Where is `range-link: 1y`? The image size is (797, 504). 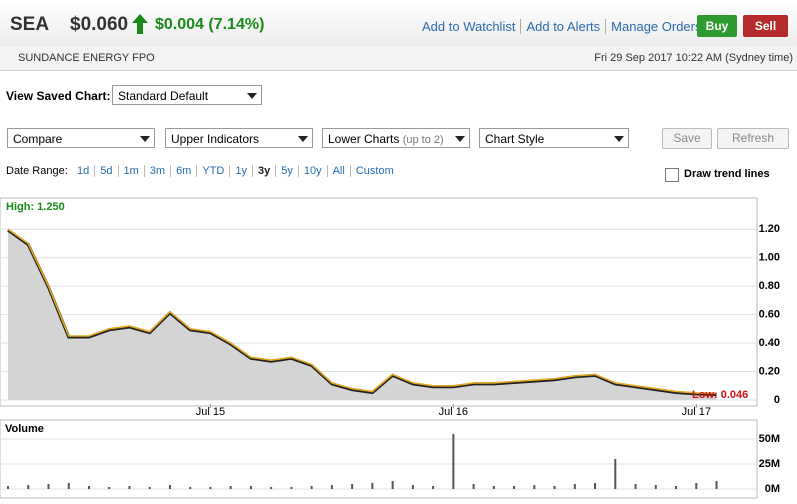 range-link: 1y is located at coordinates (241, 171).